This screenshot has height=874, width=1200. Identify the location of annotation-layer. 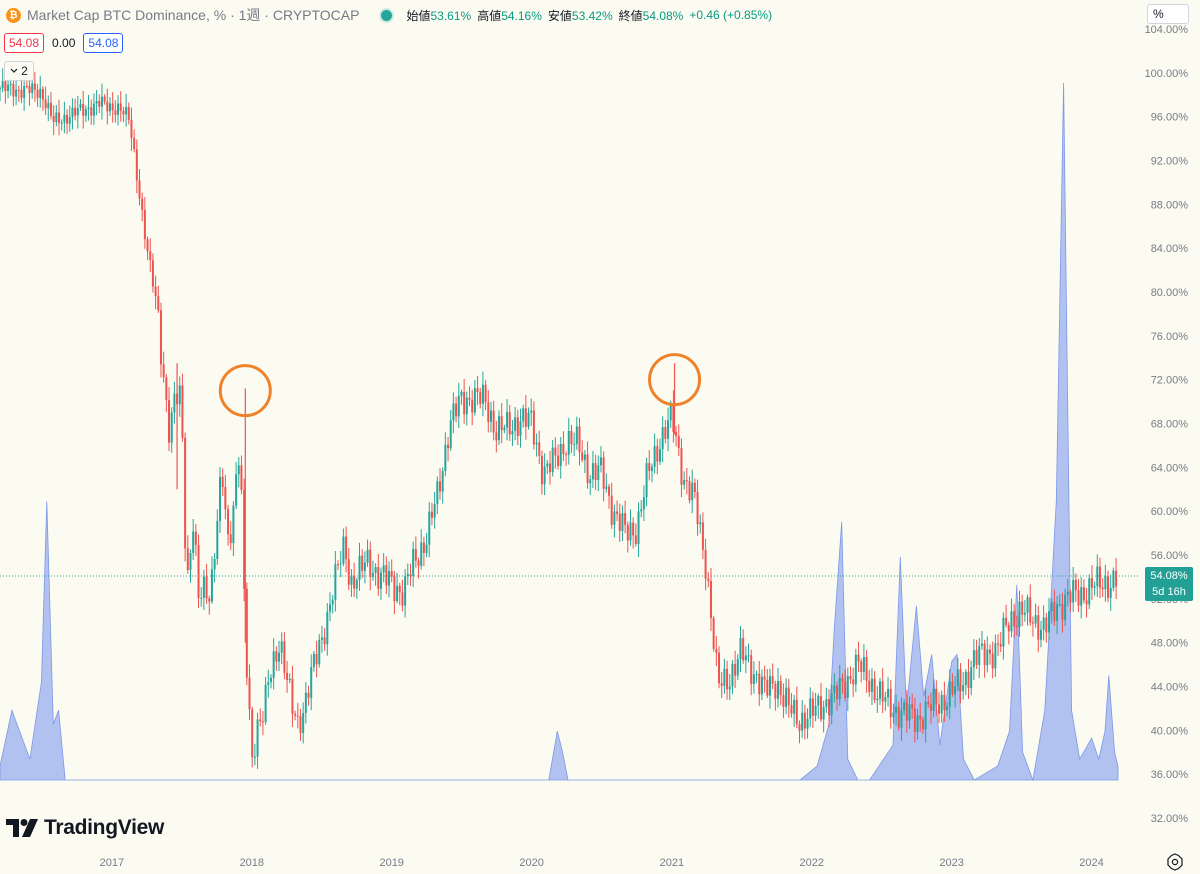
(460, 385).